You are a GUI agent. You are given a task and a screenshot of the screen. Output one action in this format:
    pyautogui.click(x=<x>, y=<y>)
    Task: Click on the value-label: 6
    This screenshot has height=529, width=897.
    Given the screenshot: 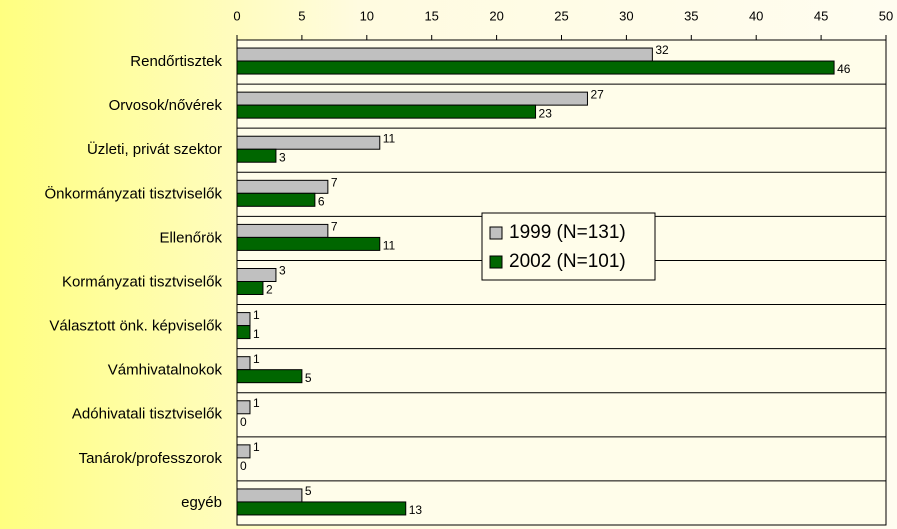 What is the action you would take?
    pyautogui.click(x=321, y=201)
    